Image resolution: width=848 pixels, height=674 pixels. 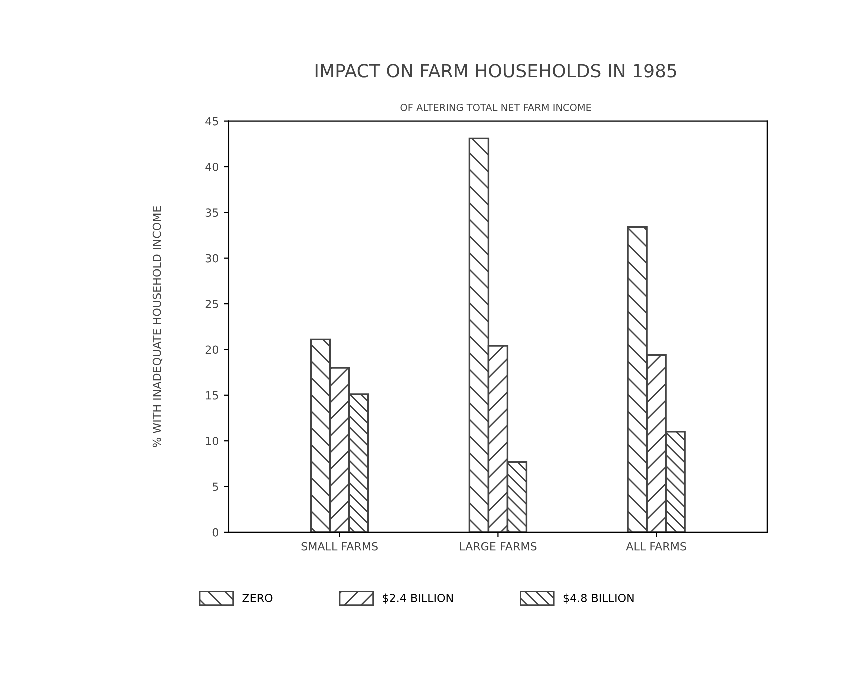 What do you see at coordinates (496, 108) in the screenshot?
I see `chart-subtitle: OF ALTERING TOTAL NET FARM INCOME` at bounding box center [496, 108].